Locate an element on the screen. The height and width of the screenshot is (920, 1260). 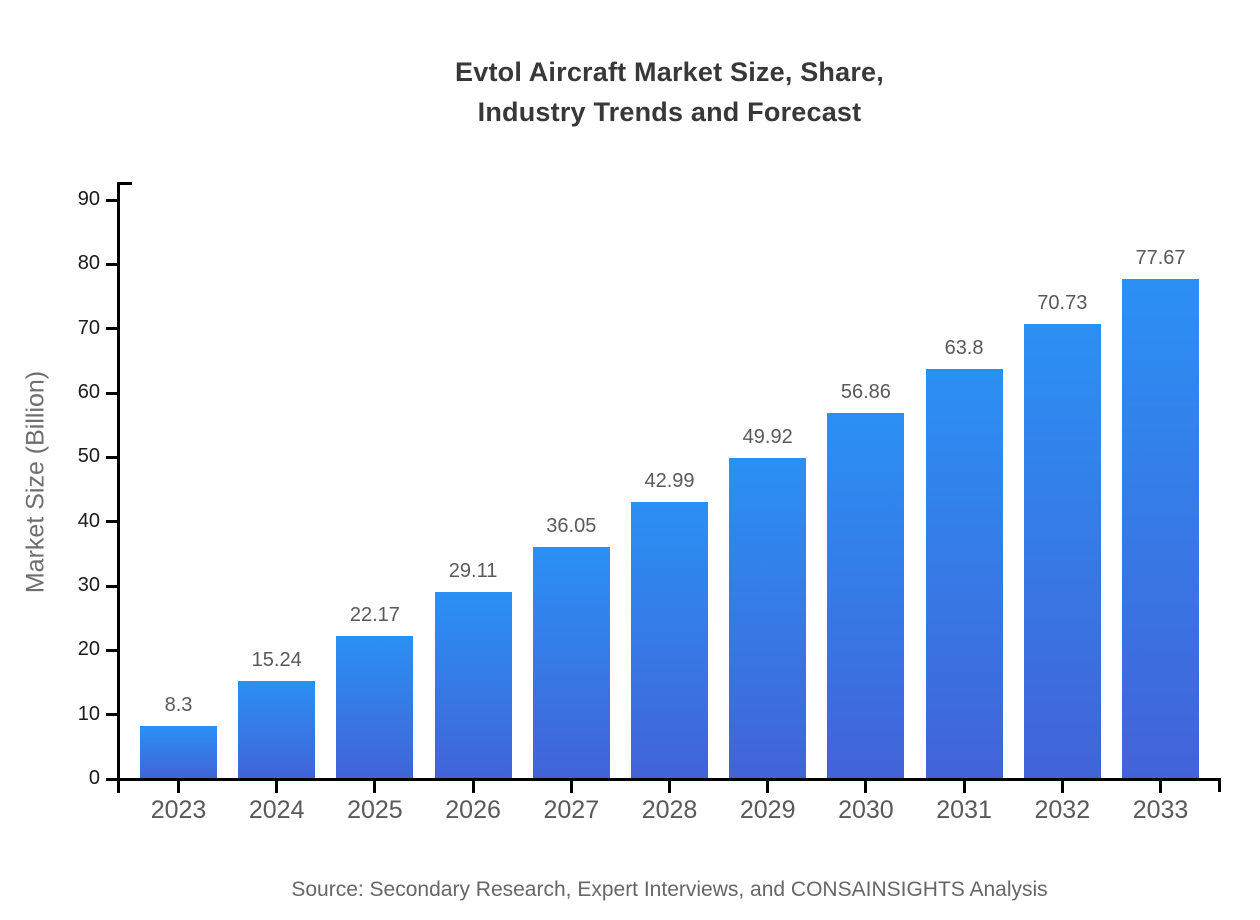
x-axis-line is located at coordinates (669, 779).